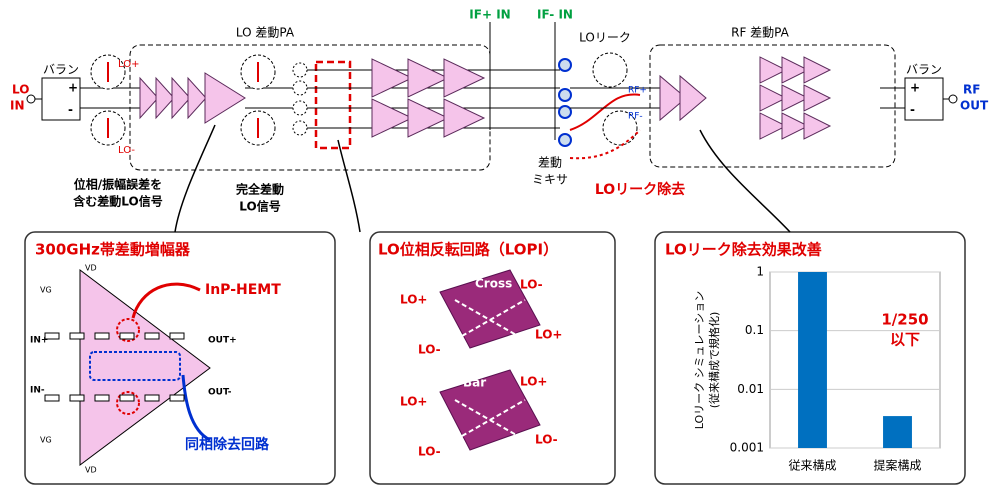  I want to click on leak-path, so click(605, 112).